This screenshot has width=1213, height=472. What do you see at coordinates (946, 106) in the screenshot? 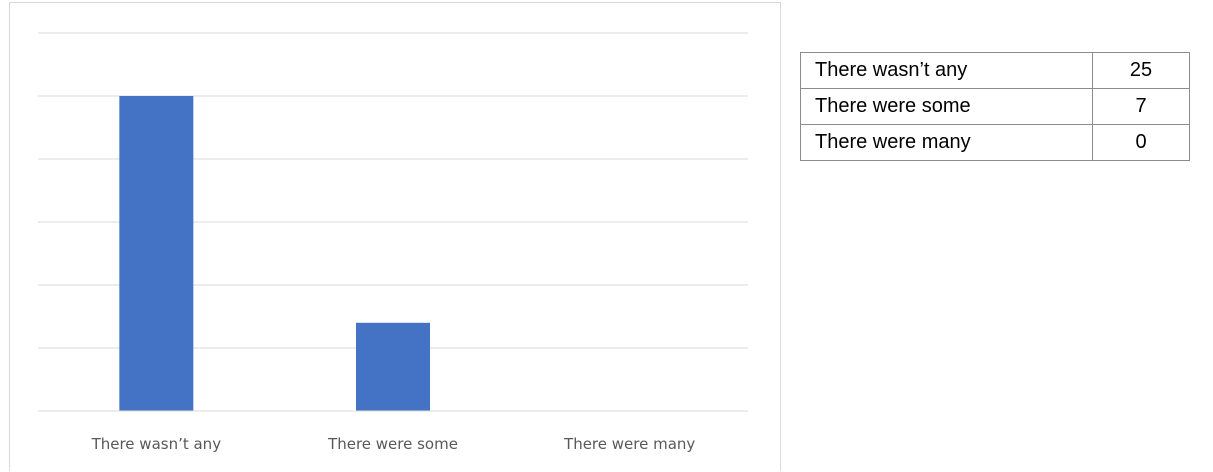
I see `table-cell-label: There were some` at bounding box center [946, 106].